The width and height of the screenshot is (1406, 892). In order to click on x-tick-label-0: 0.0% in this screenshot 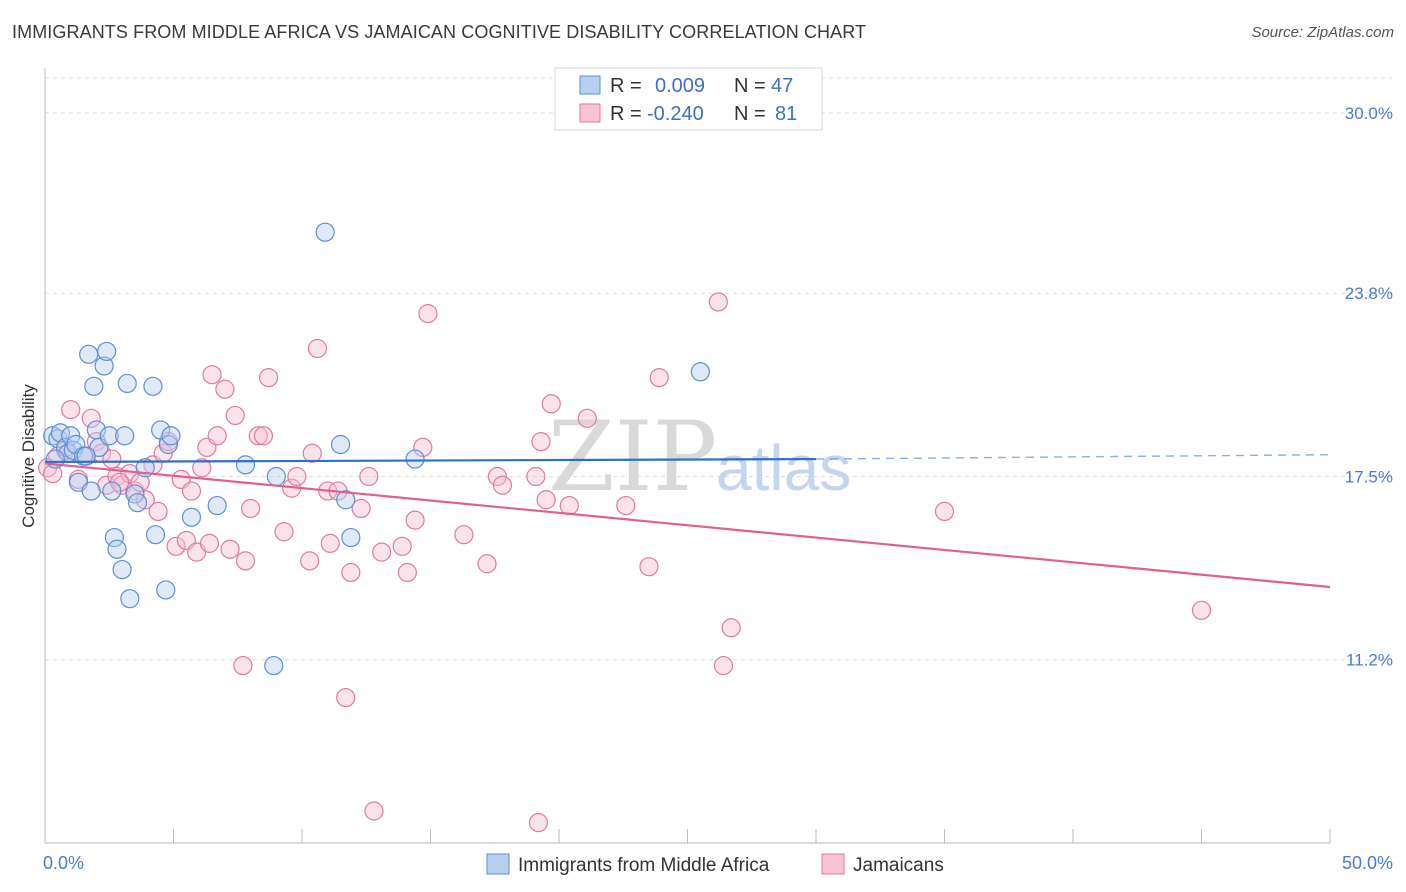, I will do `click(63, 863)`.